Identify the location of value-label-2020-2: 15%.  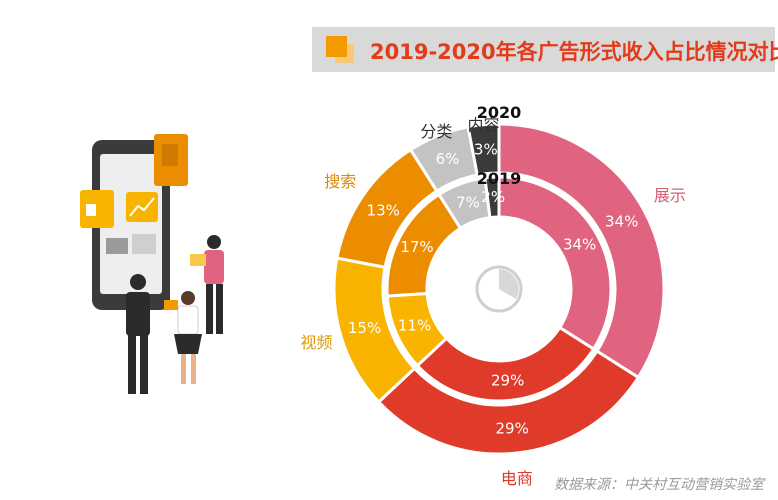
(364, 328).